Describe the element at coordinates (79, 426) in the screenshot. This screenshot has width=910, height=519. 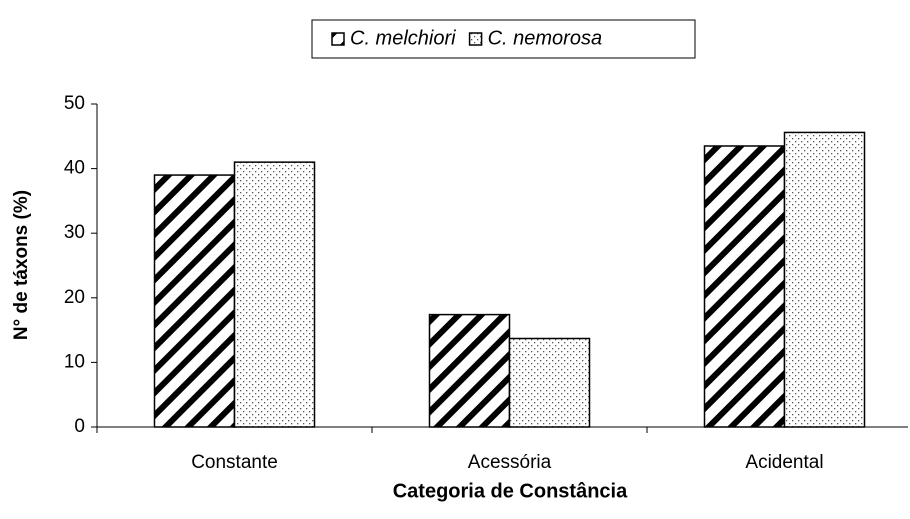
I see `y-tick-label: 0` at that location.